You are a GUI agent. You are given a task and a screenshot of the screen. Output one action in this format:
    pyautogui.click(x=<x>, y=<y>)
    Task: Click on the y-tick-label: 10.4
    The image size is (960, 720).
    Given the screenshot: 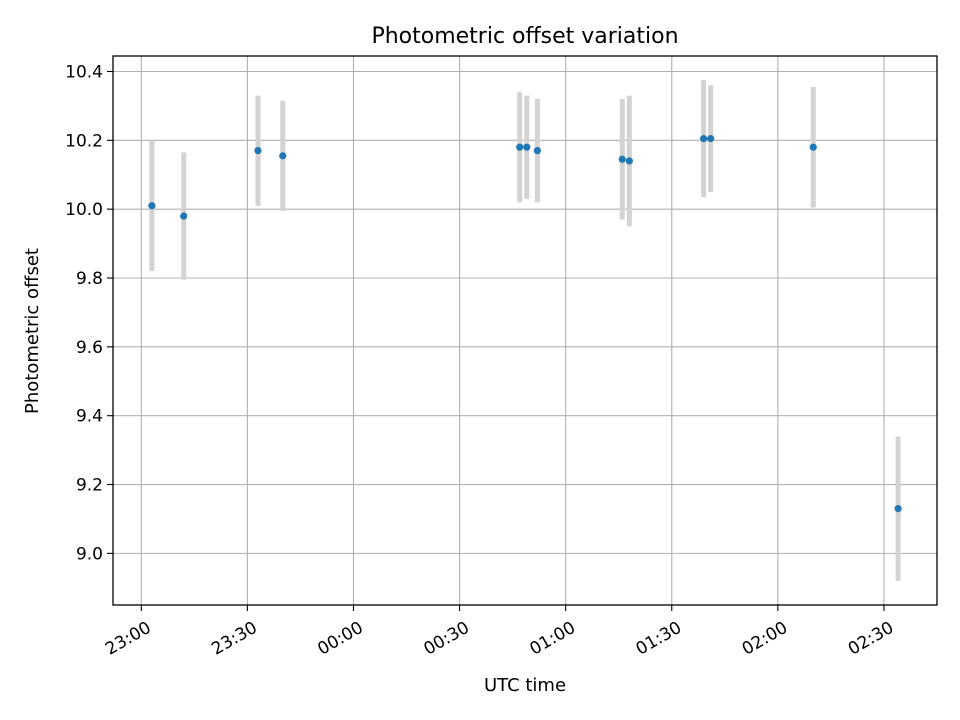 What is the action you would take?
    pyautogui.click(x=84, y=72)
    